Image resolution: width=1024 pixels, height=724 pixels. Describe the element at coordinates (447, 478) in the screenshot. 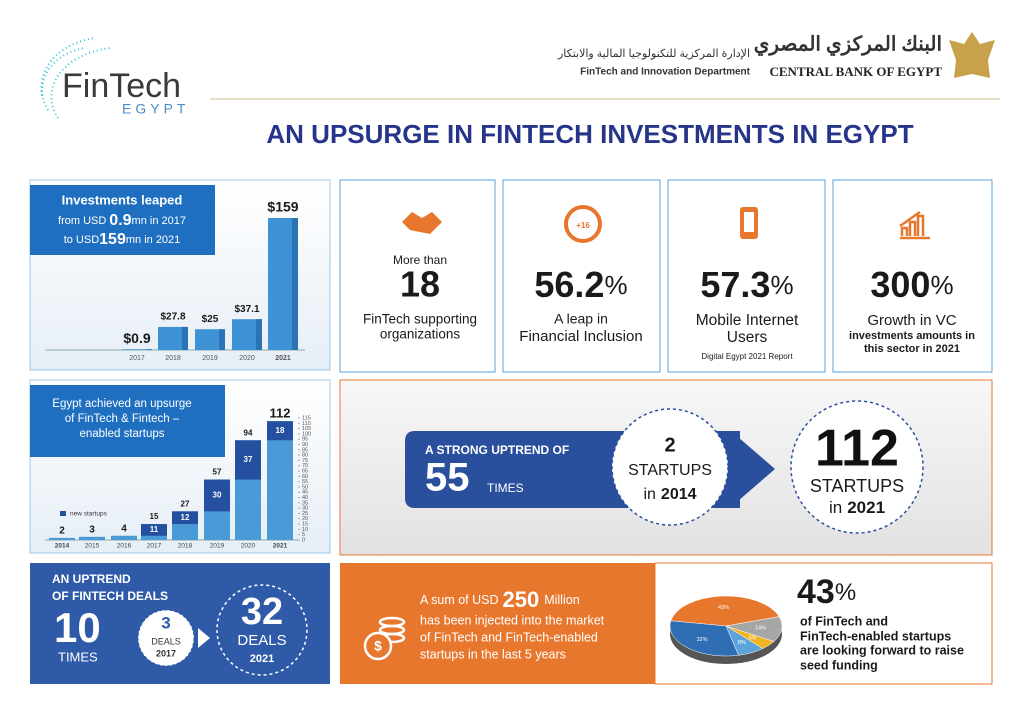

I see `uptrend-number: 55` at that location.